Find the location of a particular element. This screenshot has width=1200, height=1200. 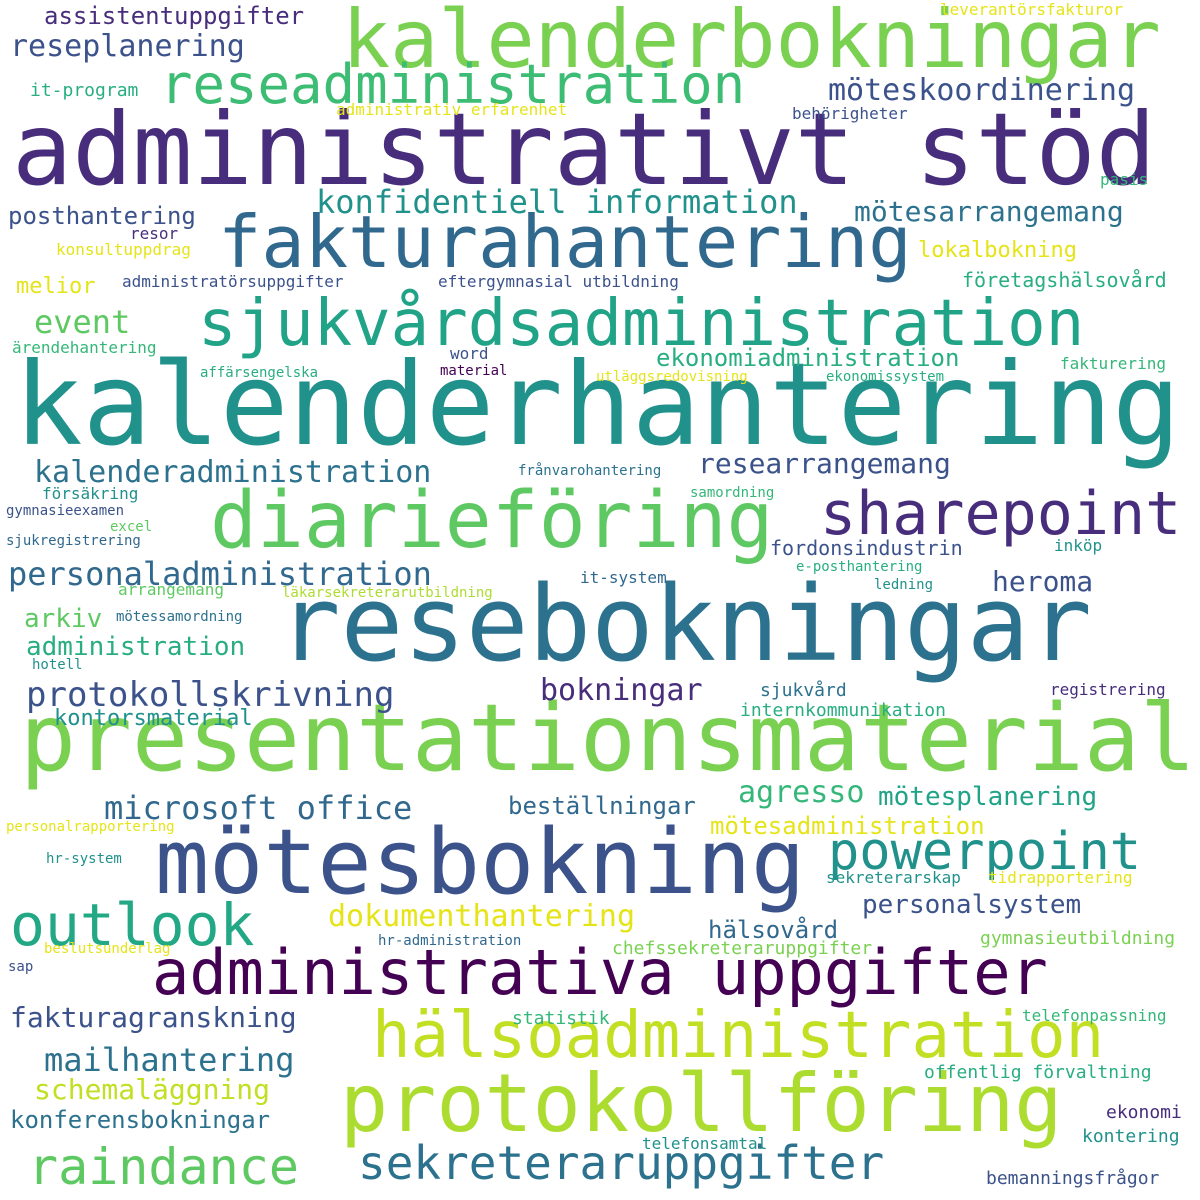

word-telefonpassning: telefonpassning is located at coordinates (1094, 1015).